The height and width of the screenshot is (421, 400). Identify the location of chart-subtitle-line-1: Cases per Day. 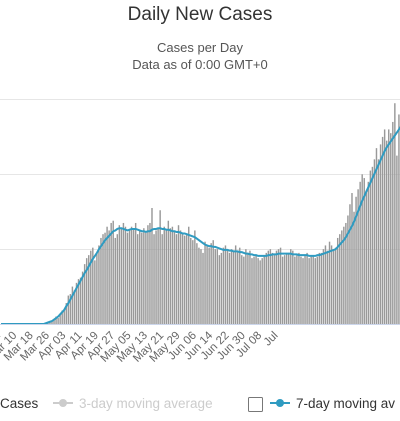
(200, 47).